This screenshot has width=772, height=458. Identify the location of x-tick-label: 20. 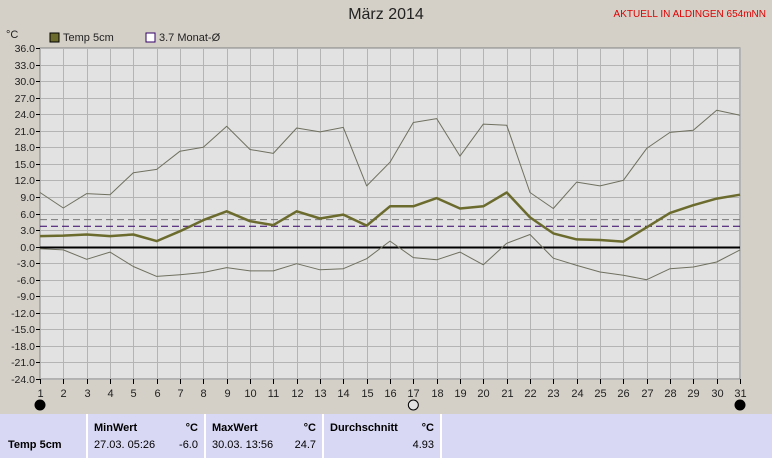
(483, 394).